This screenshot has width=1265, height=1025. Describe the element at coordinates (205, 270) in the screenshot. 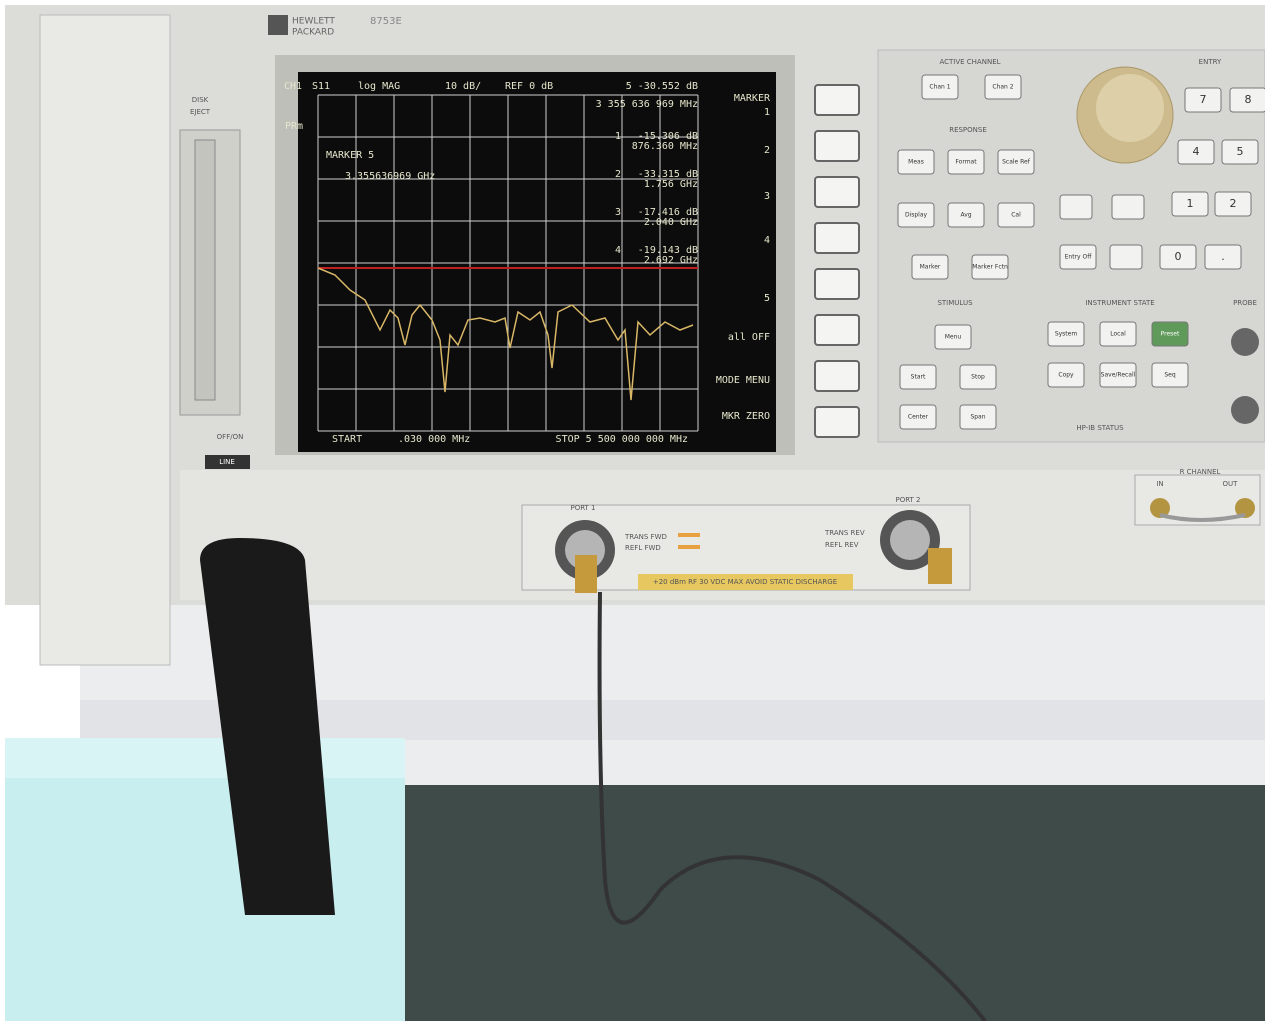

I see `disk-slot` at that location.